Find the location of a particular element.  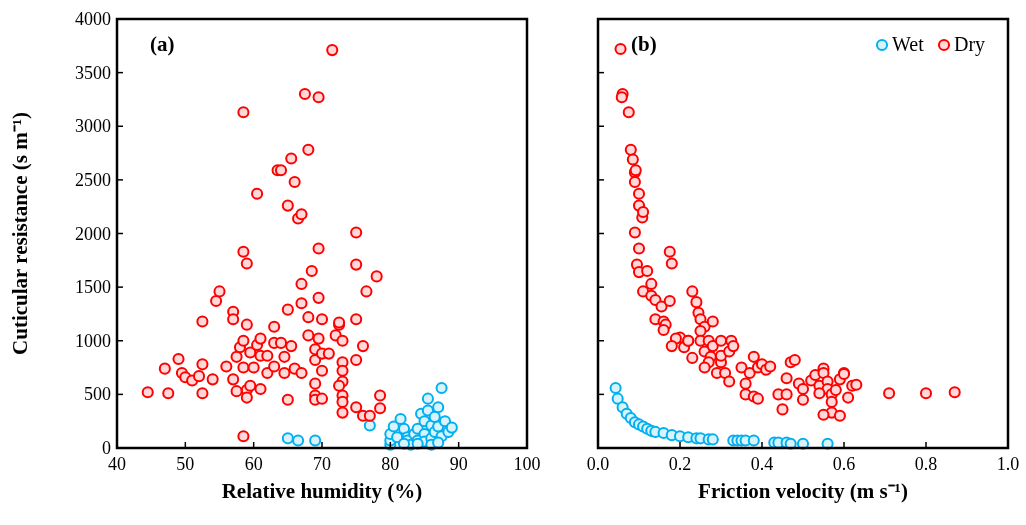

y-tick-label: 2000 is located at coordinates (93, 233).